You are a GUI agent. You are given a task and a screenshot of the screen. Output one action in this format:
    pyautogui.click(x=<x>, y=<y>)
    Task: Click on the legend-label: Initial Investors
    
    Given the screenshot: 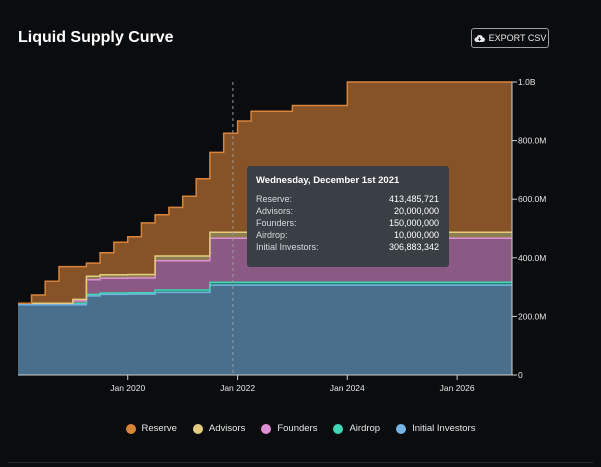 What is the action you would take?
    pyautogui.click(x=444, y=428)
    